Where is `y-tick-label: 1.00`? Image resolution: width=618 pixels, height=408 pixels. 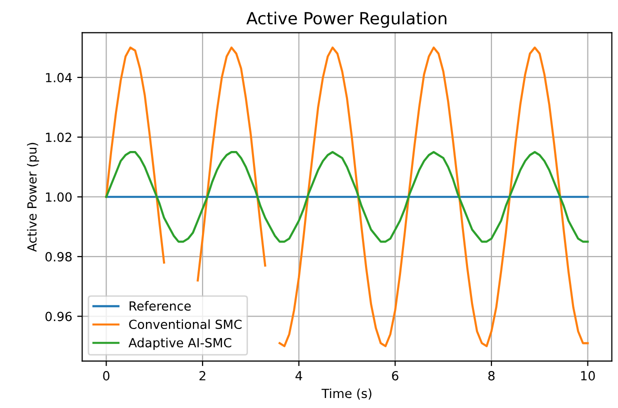
y-tick-label: 1.00 is located at coordinates (59, 197).